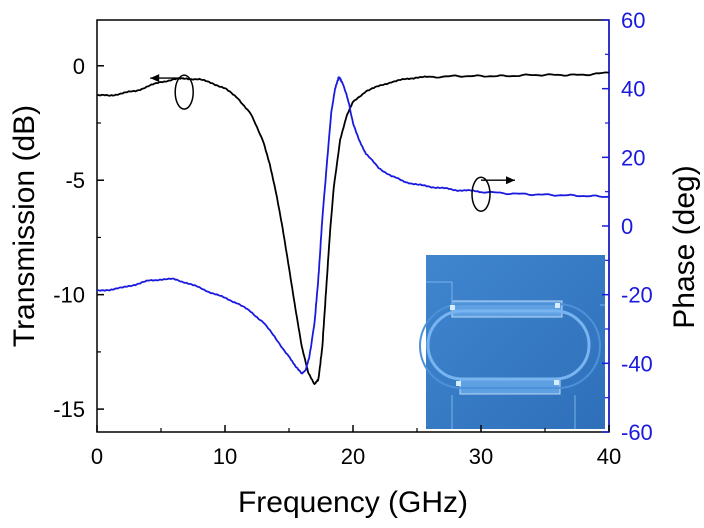  I want to click on left-y-tick-label: -10, so click(69, 295).